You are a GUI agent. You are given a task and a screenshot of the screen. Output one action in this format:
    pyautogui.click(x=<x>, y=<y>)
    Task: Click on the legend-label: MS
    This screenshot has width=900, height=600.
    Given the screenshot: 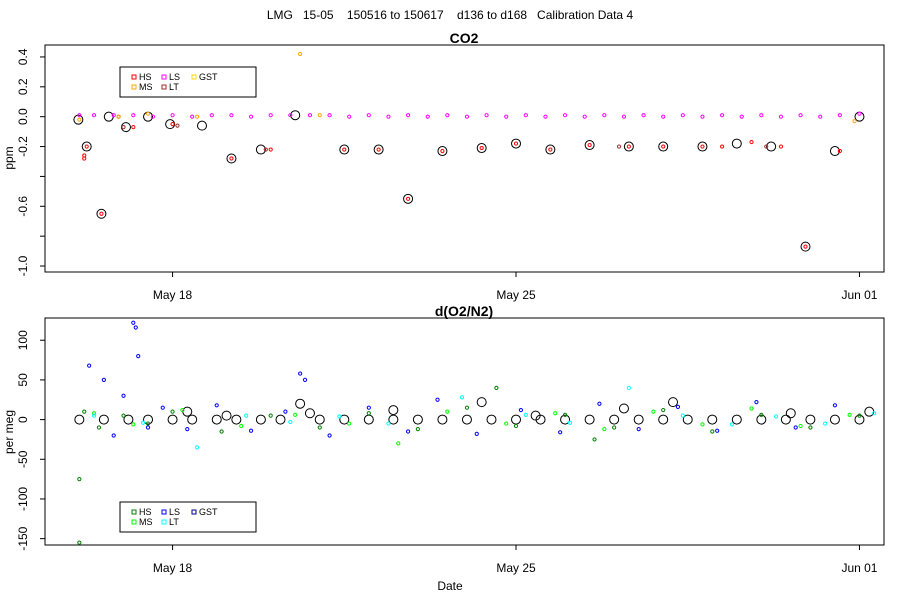 What is the action you would take?
    pyautogui.click(x=146, y=87)
    